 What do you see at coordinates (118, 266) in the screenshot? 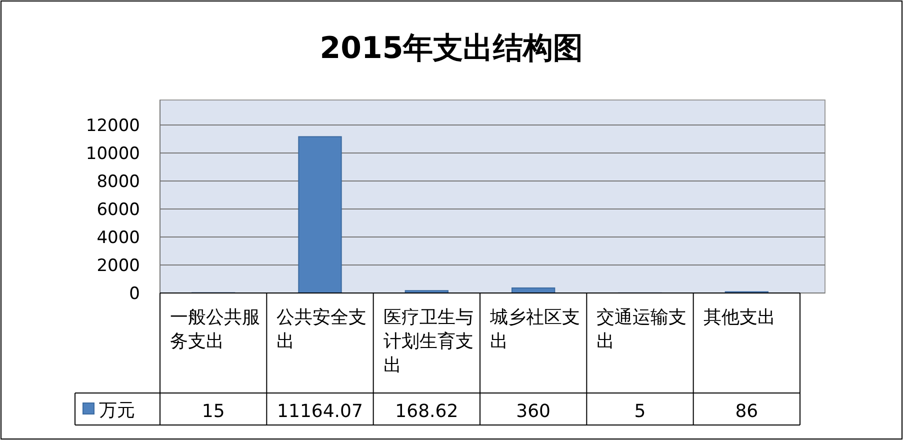
I see `y-tick-label: 2000` at bounding box center [118, 266].